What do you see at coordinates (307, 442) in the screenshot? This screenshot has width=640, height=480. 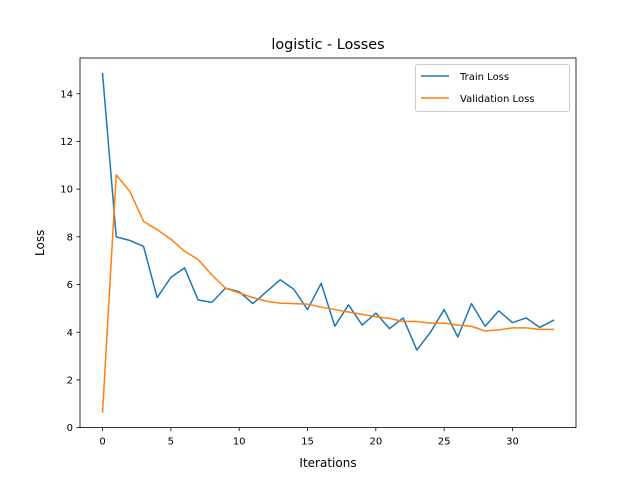 I see `x-tick-label: 15` at bounding box center [307, 442].